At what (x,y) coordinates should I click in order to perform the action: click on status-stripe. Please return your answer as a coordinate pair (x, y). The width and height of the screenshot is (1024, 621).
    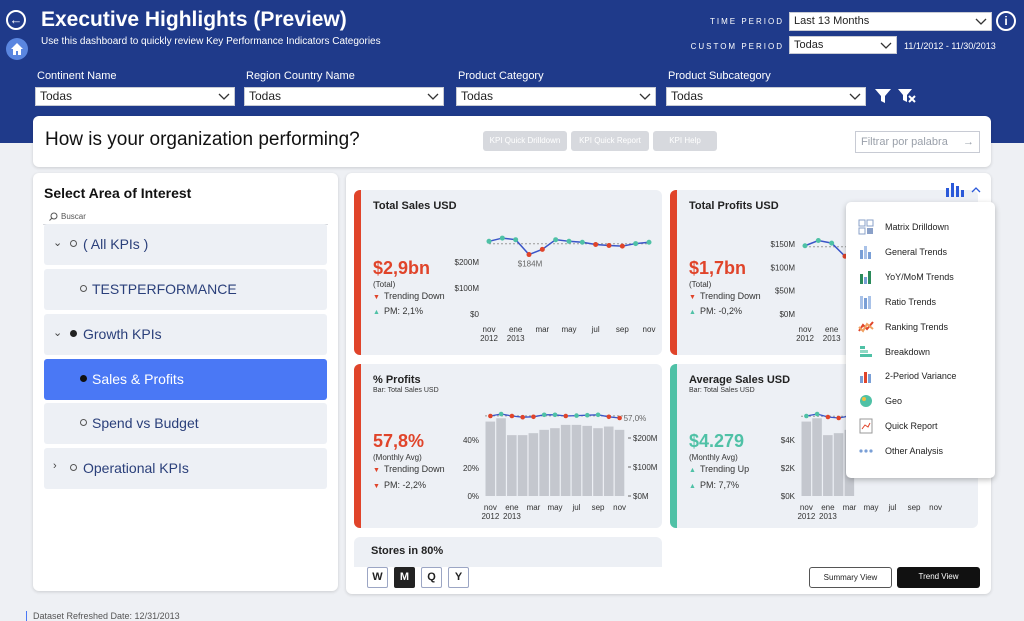
    Looking at the image, I should click on (357, 446).